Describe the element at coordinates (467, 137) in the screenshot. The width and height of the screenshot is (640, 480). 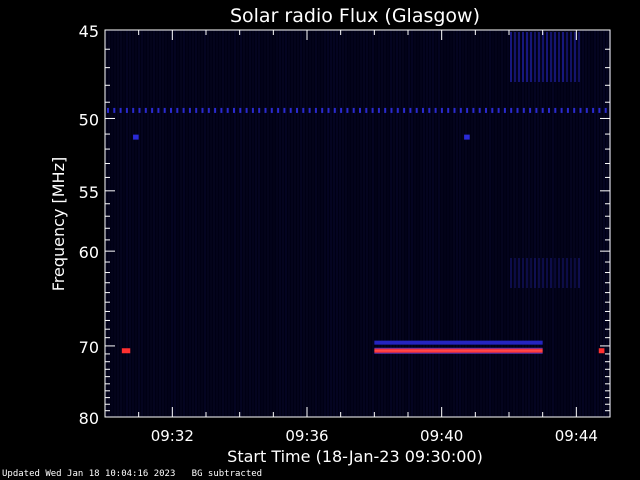
I see `emission-spot` at that location.